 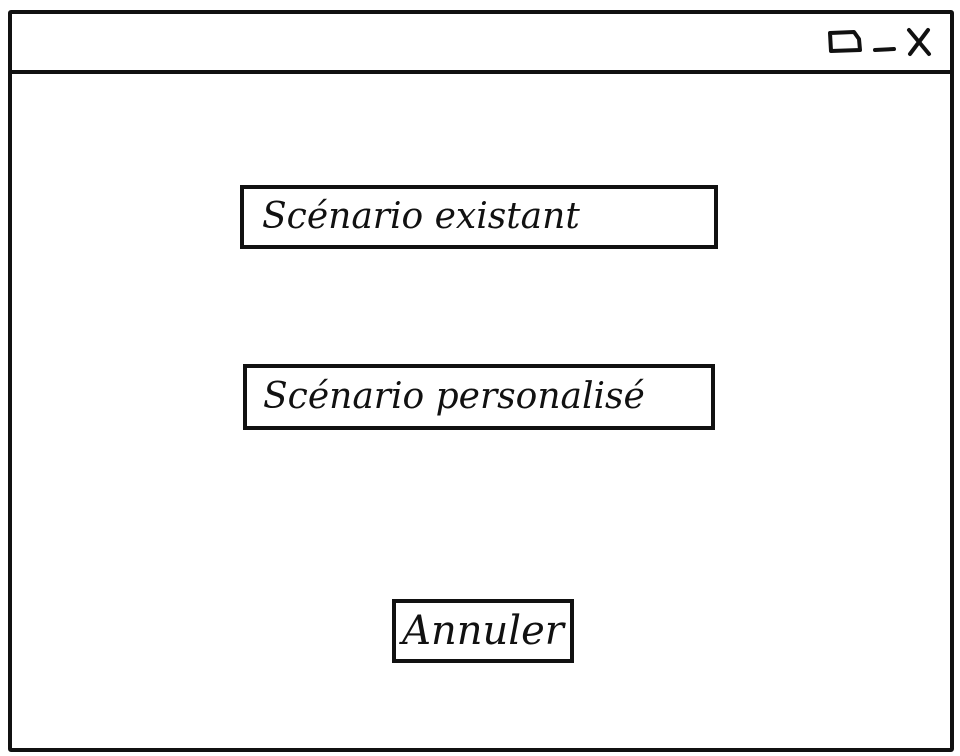 I want to click on cancel-button: Annuler, so click(x=483, y=631).